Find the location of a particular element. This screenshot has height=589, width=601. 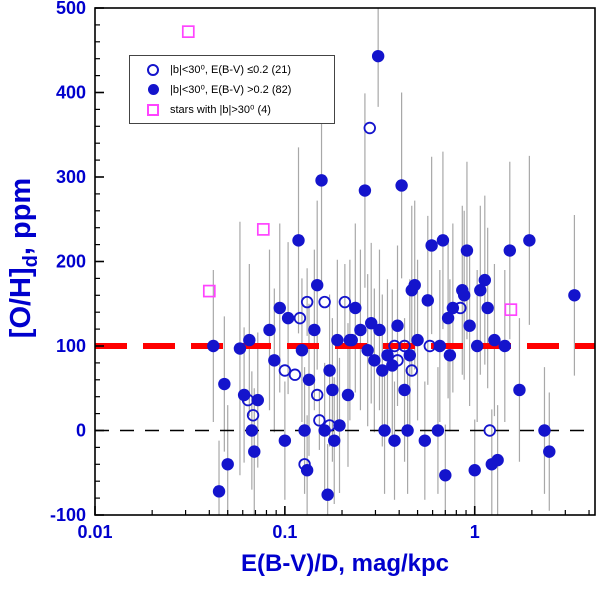

svg-text: 0.1 is located at coordinates (284, 532).